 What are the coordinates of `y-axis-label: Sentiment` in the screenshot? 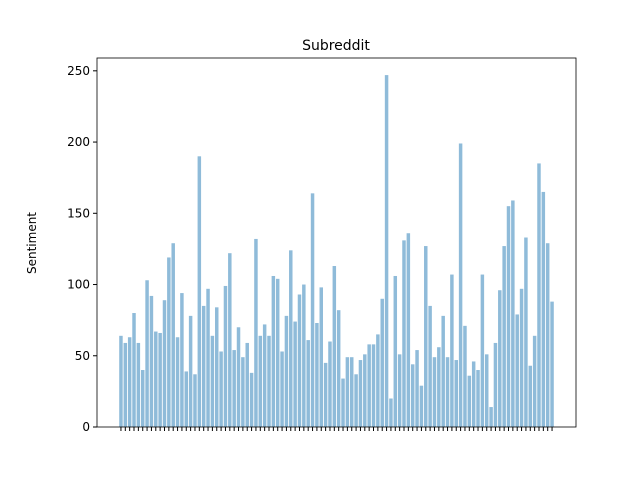 It's located at (32, 243).